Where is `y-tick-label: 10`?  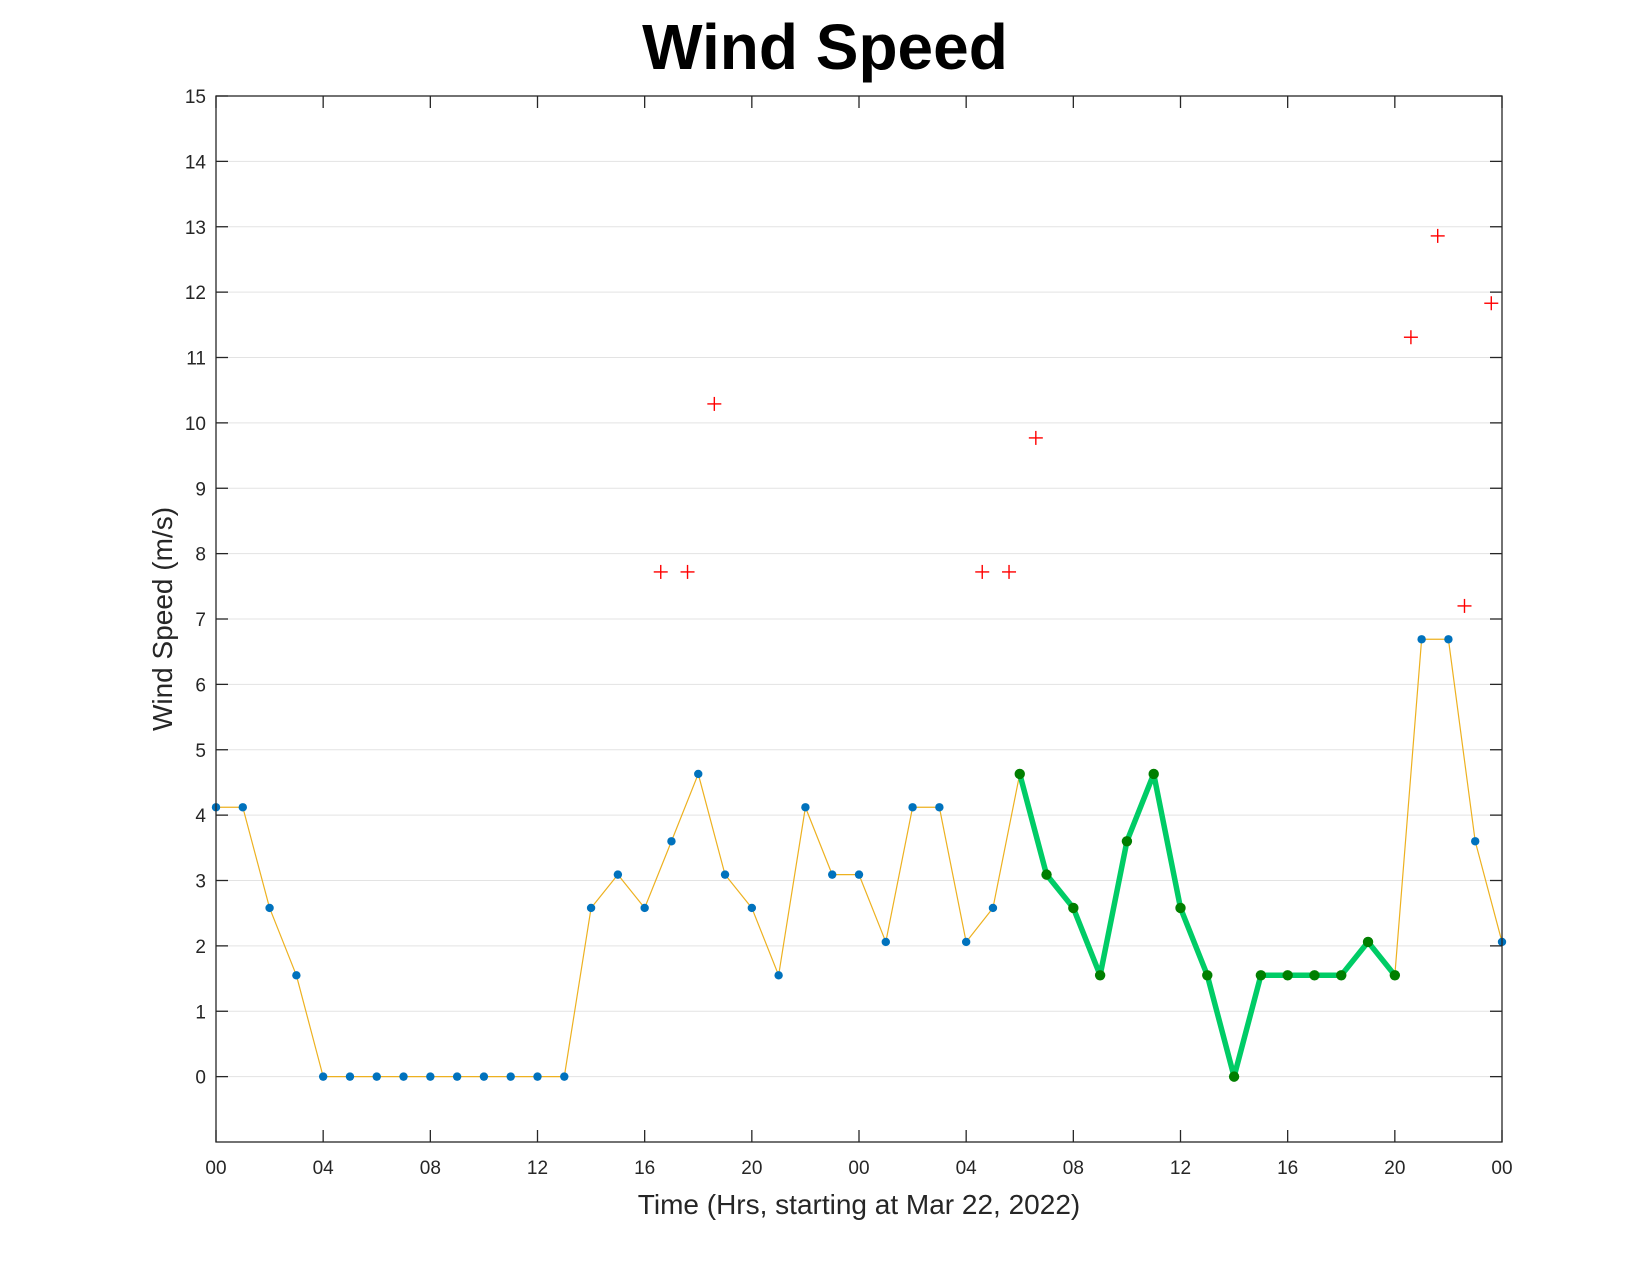
y-tick-label: 10 is located at coordinates (195, 424).